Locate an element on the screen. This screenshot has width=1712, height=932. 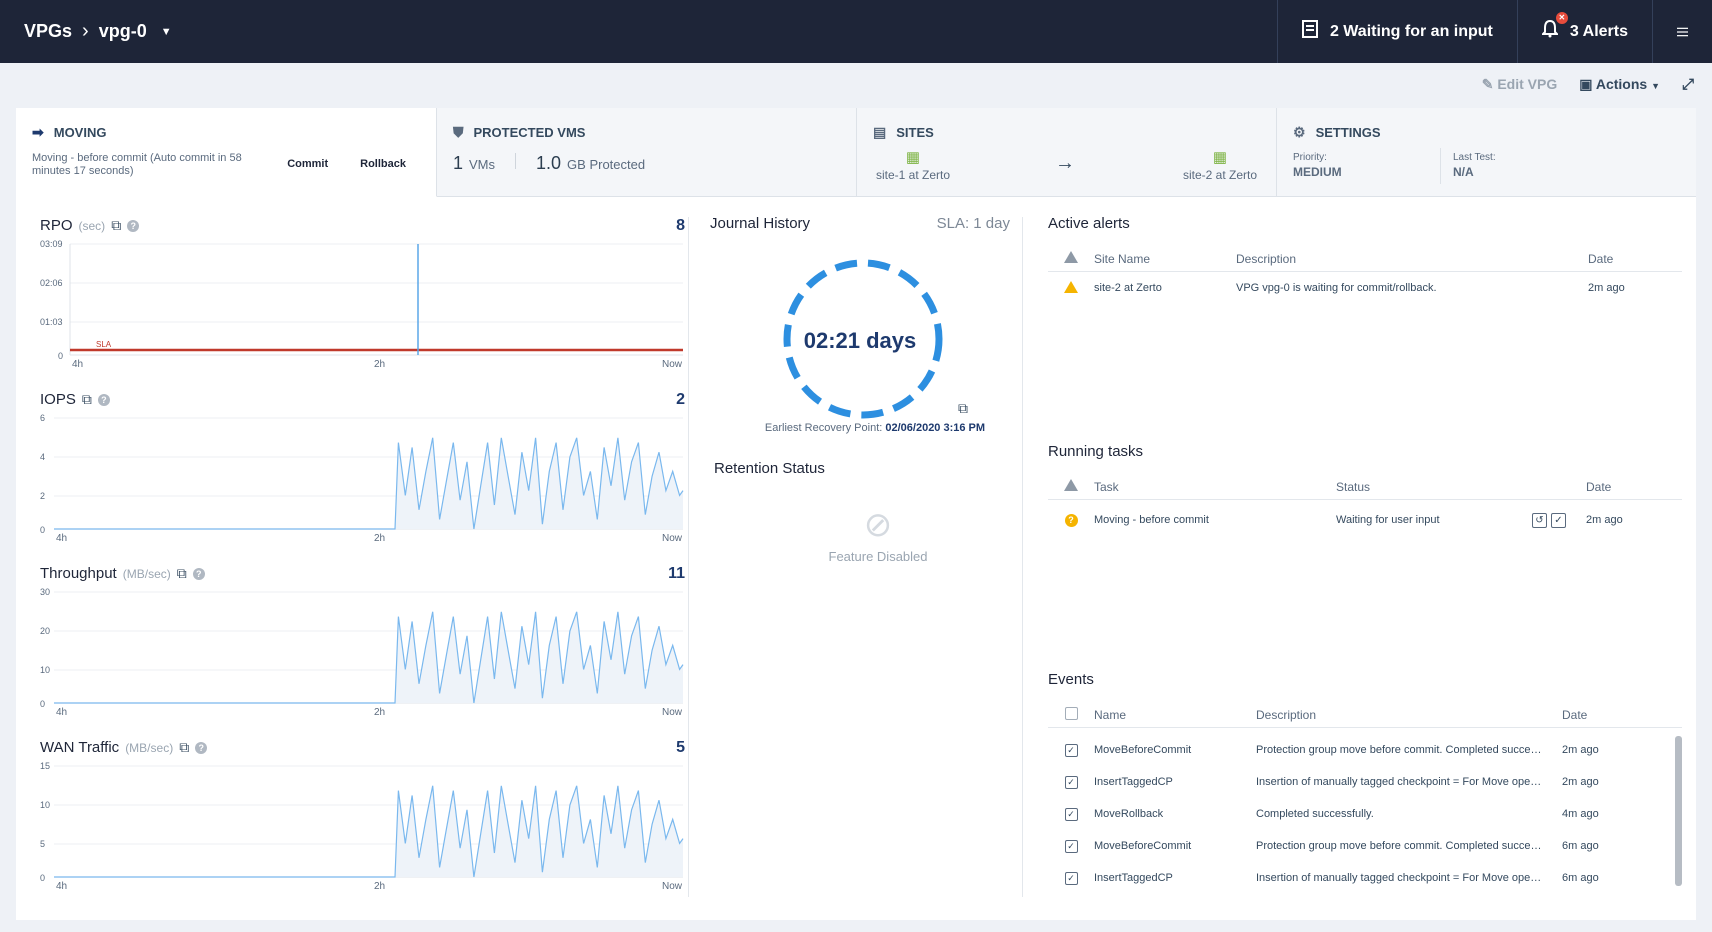
y-tick: 02:06 is located at coordinates (51, 283).